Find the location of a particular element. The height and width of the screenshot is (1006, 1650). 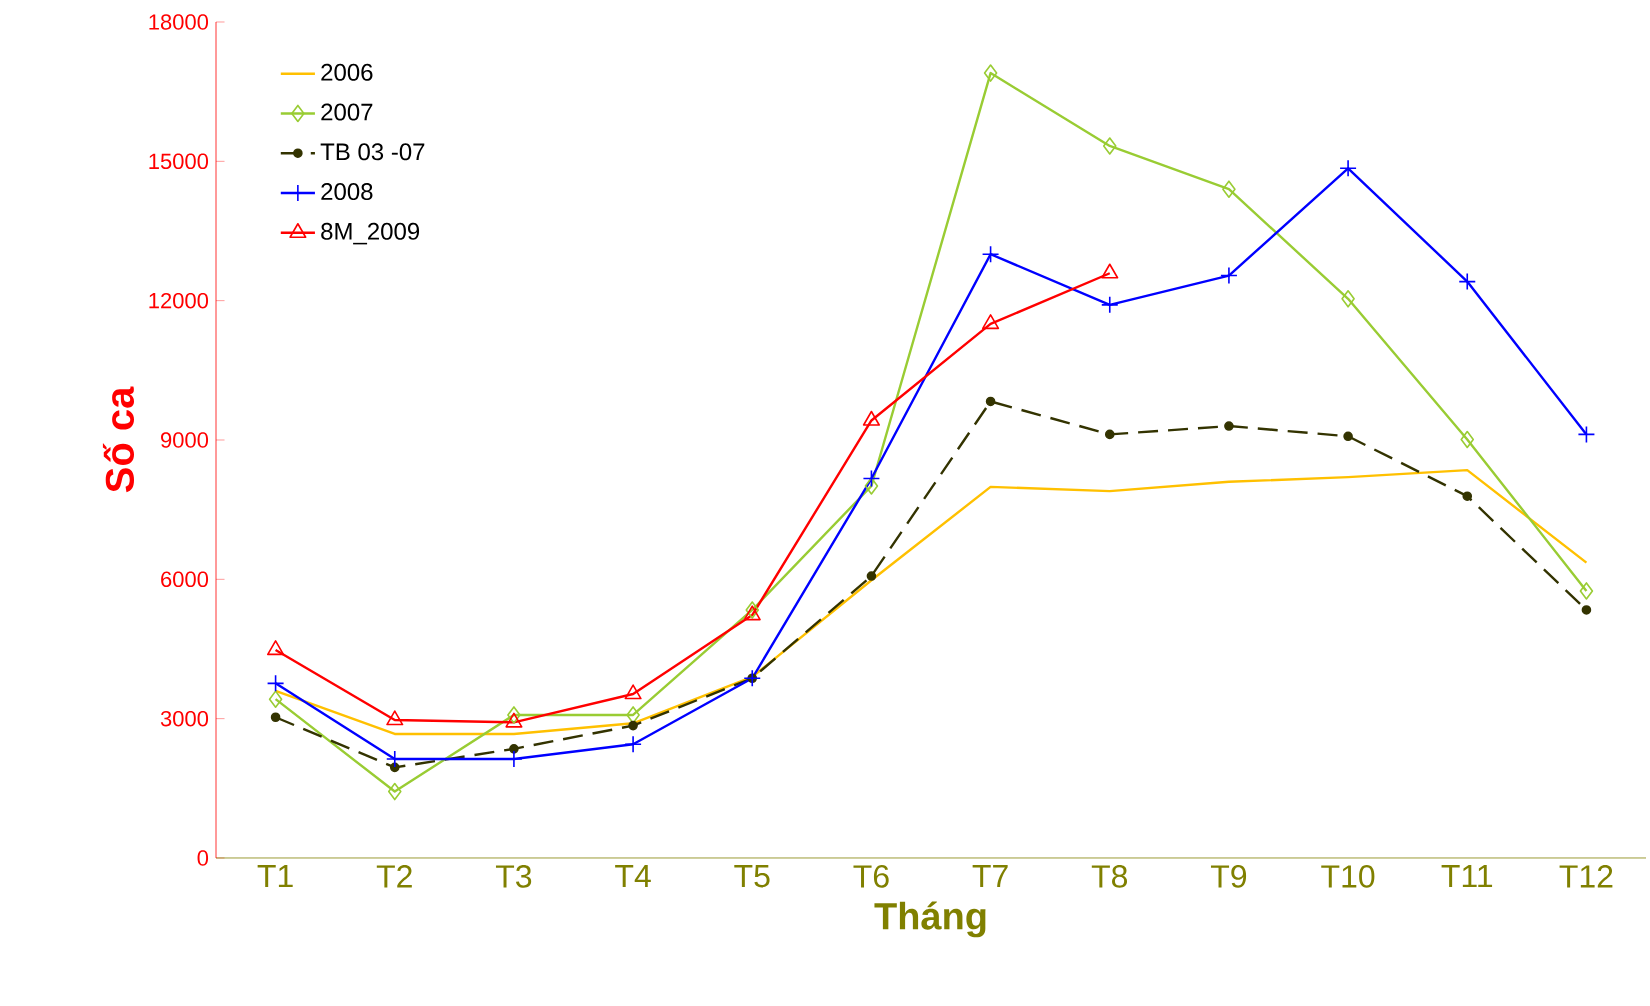

x-tick-label: T4 is located at coordinates (633, 876).